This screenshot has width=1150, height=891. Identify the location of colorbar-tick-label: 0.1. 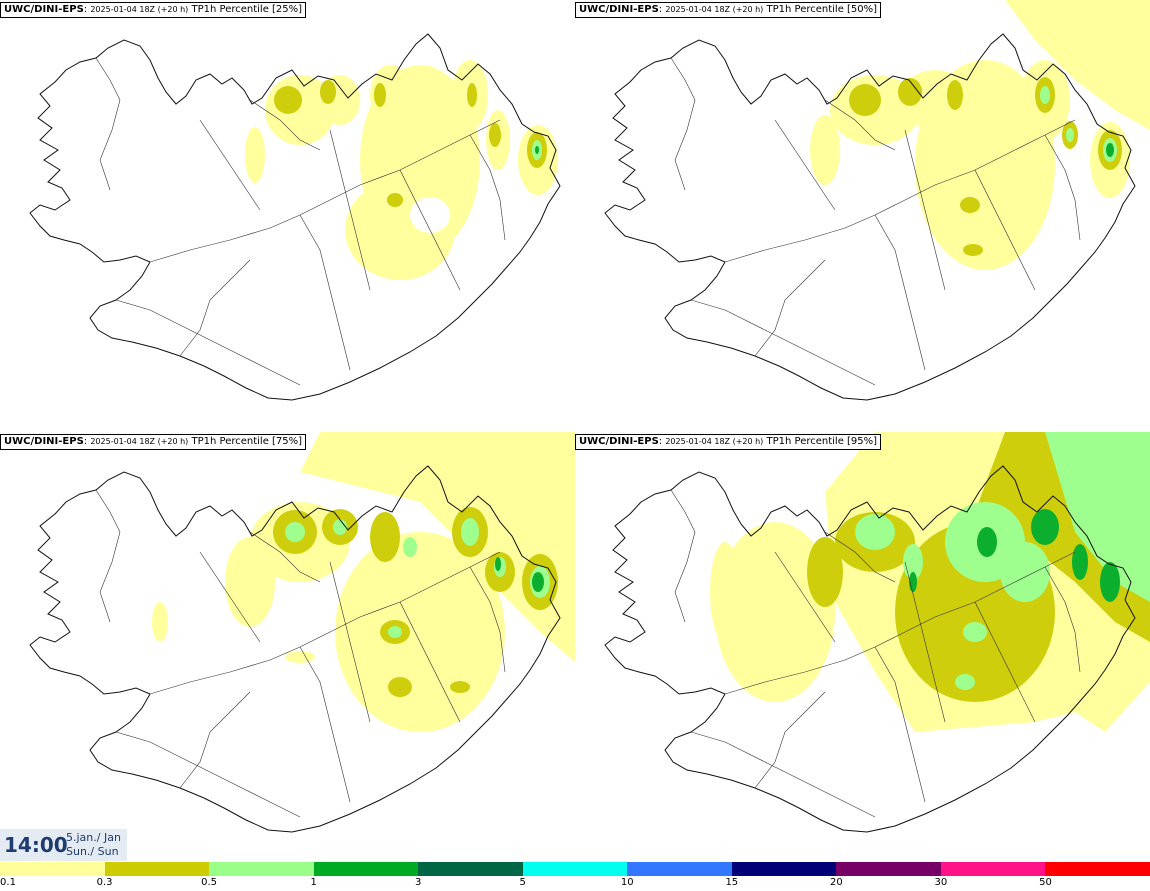
(8, 882).